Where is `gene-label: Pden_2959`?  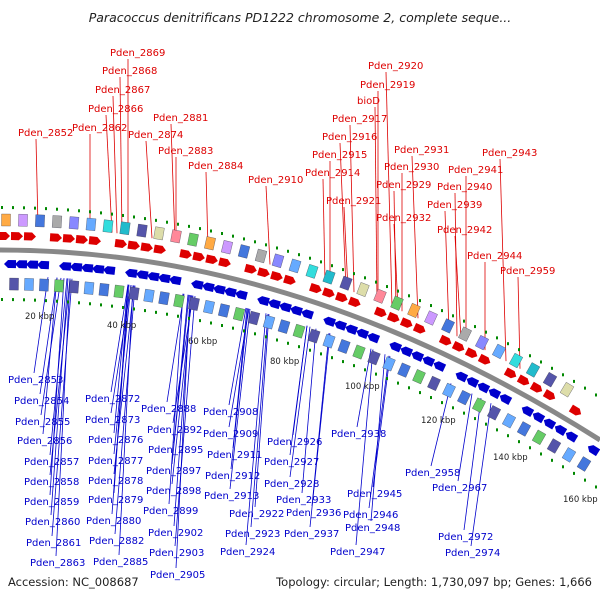 gene-label: Pden_2959 is located at coordinates (527, 271).